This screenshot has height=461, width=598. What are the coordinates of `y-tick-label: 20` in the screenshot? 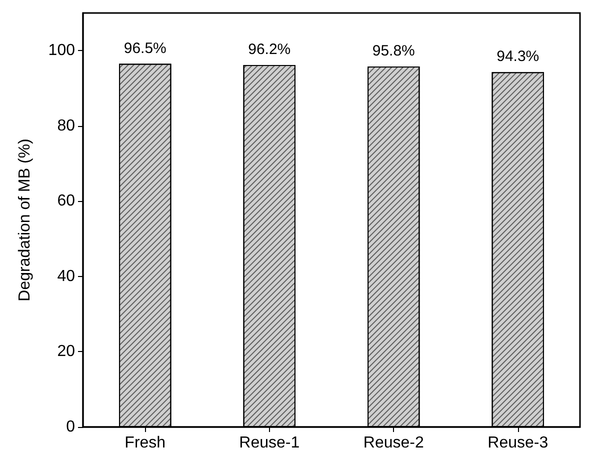 It's located at (66, 351).